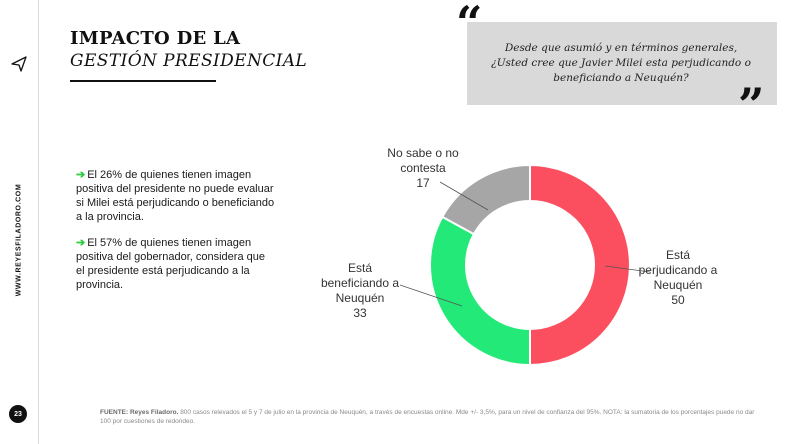 This screenshot has height=444, width=790. What do you see at coordinates (678, 300) in the screenshot?
I see `data-label-value: 50` at bounding box center [678, 300].